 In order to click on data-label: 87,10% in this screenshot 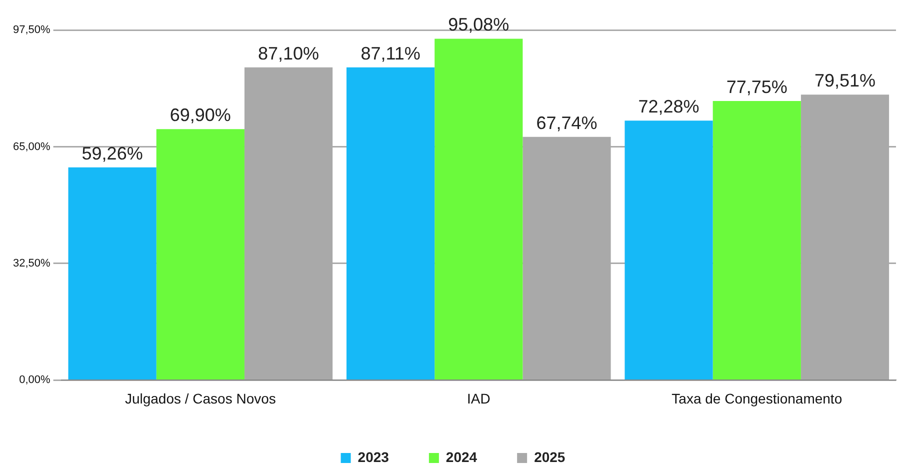, I will do `click(289, 53)`.